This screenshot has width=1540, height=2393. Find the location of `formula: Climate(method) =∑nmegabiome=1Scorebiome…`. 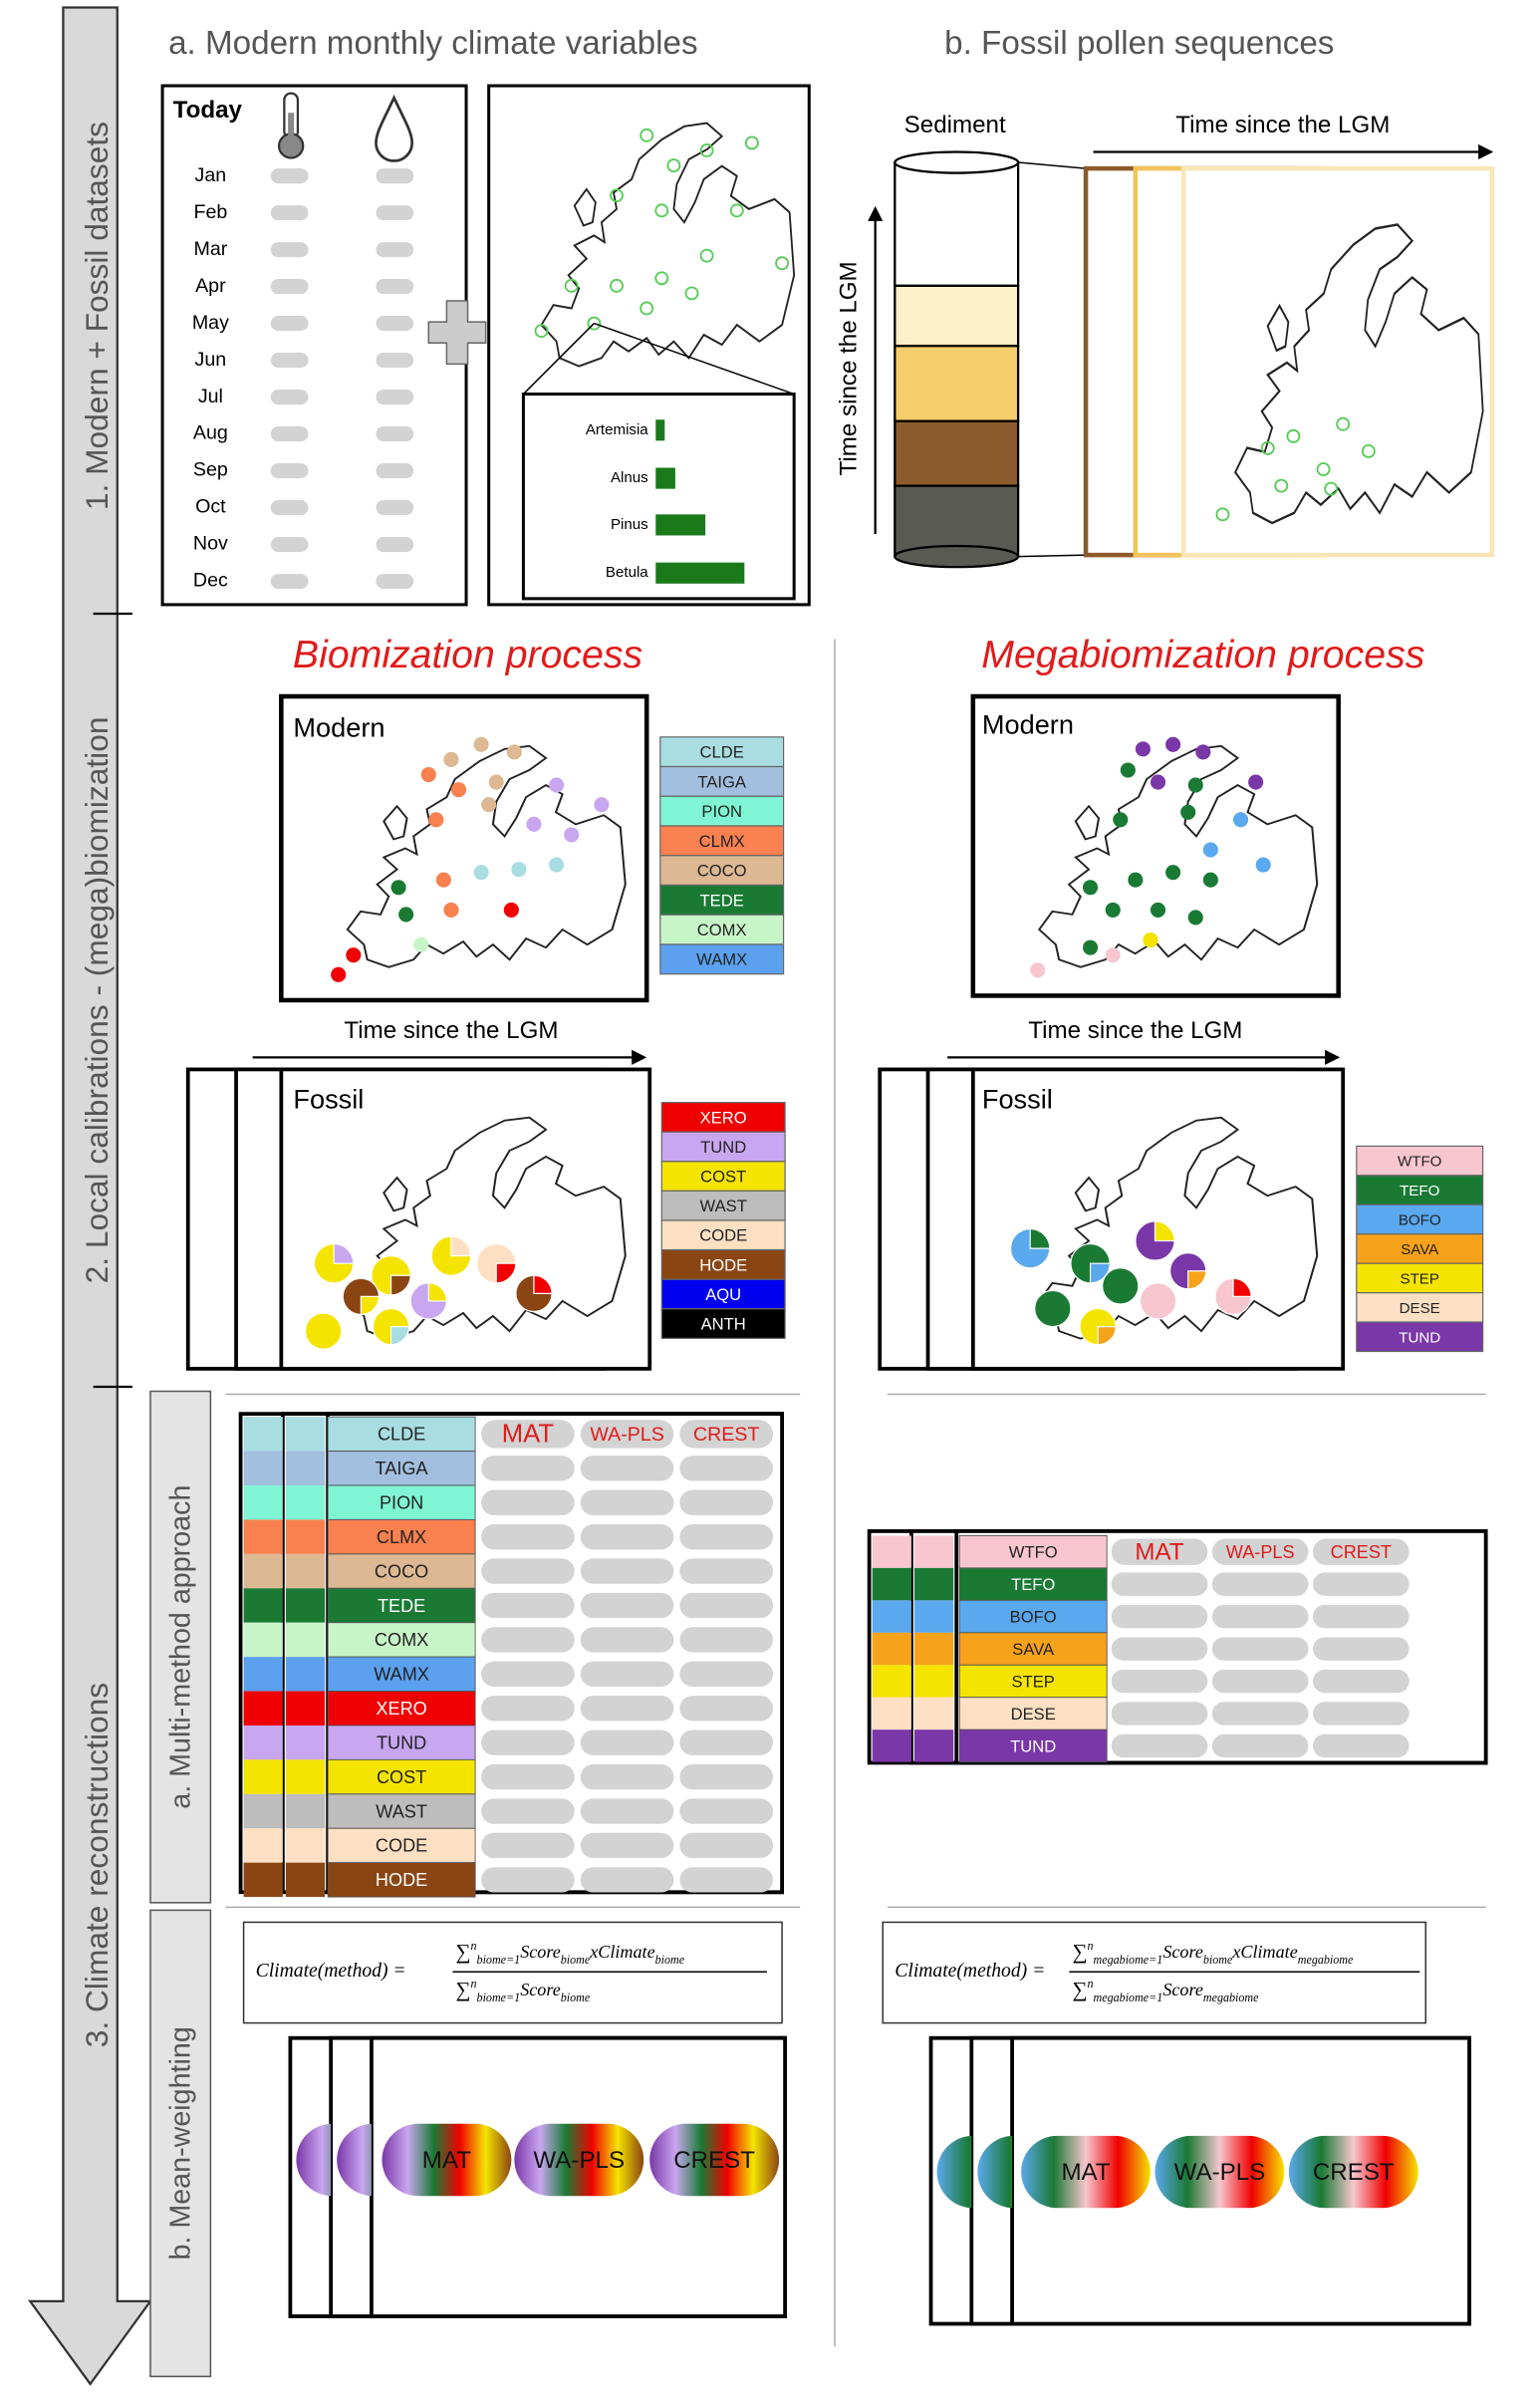

formula: Climate(method) =∑nmegabiome=1Scorebiome… is located at coordinates (1157, 1971).